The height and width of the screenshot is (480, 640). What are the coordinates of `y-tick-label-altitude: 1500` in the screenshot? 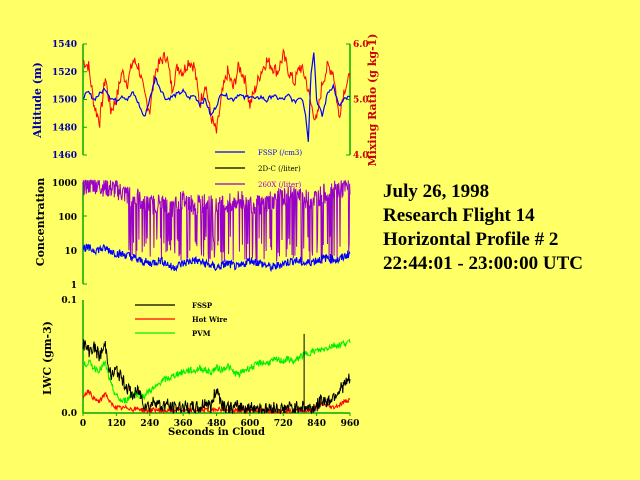 It's located at (64, 101).